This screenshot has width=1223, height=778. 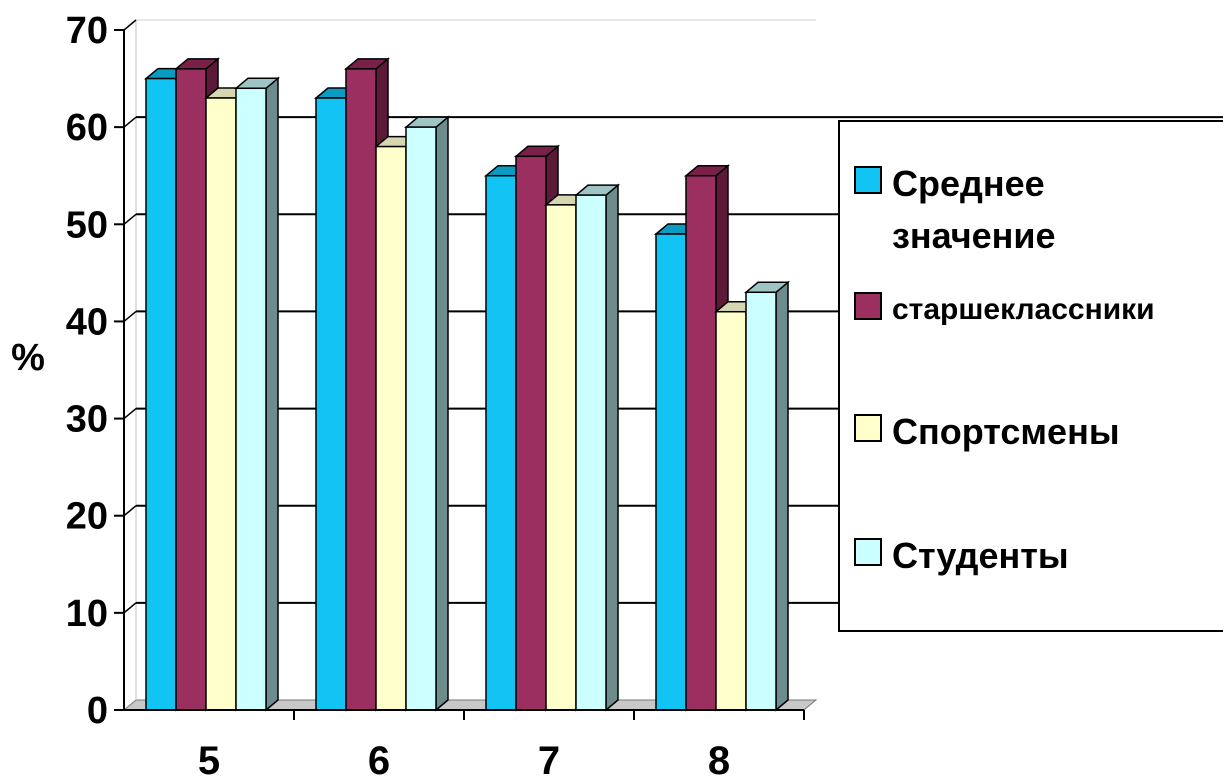 I want to click on legend-label-students: Студенты, so click(x=980, y=555).